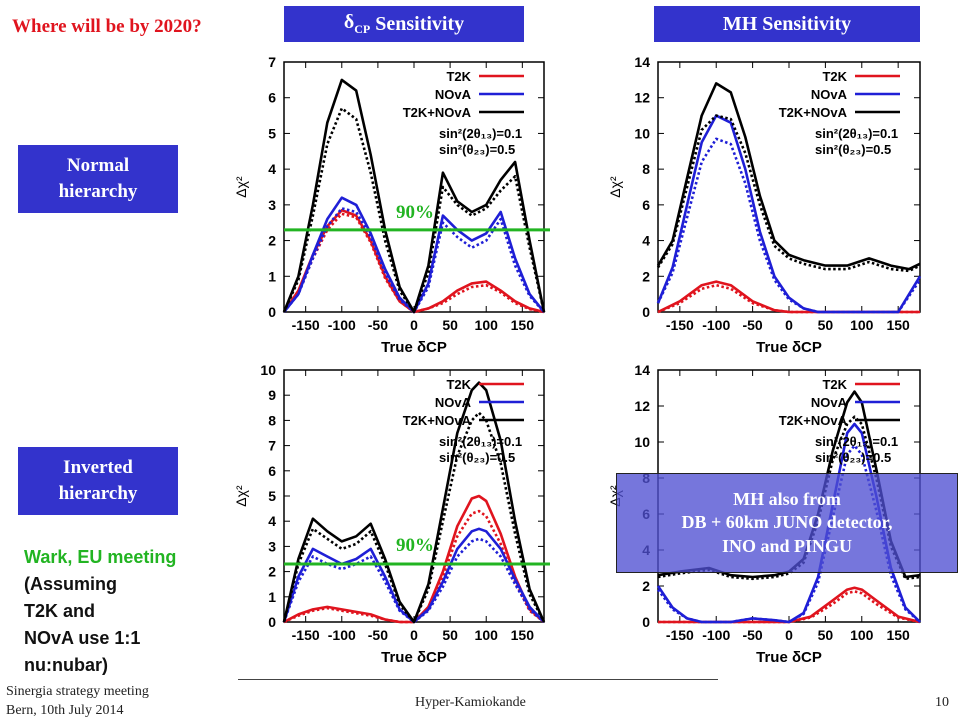  What do you see at coordinates (98, 481) in the screenshot?
I see `label-inverted-hierarchy: Inverted hierarchy` at bounding box center [98, 481].